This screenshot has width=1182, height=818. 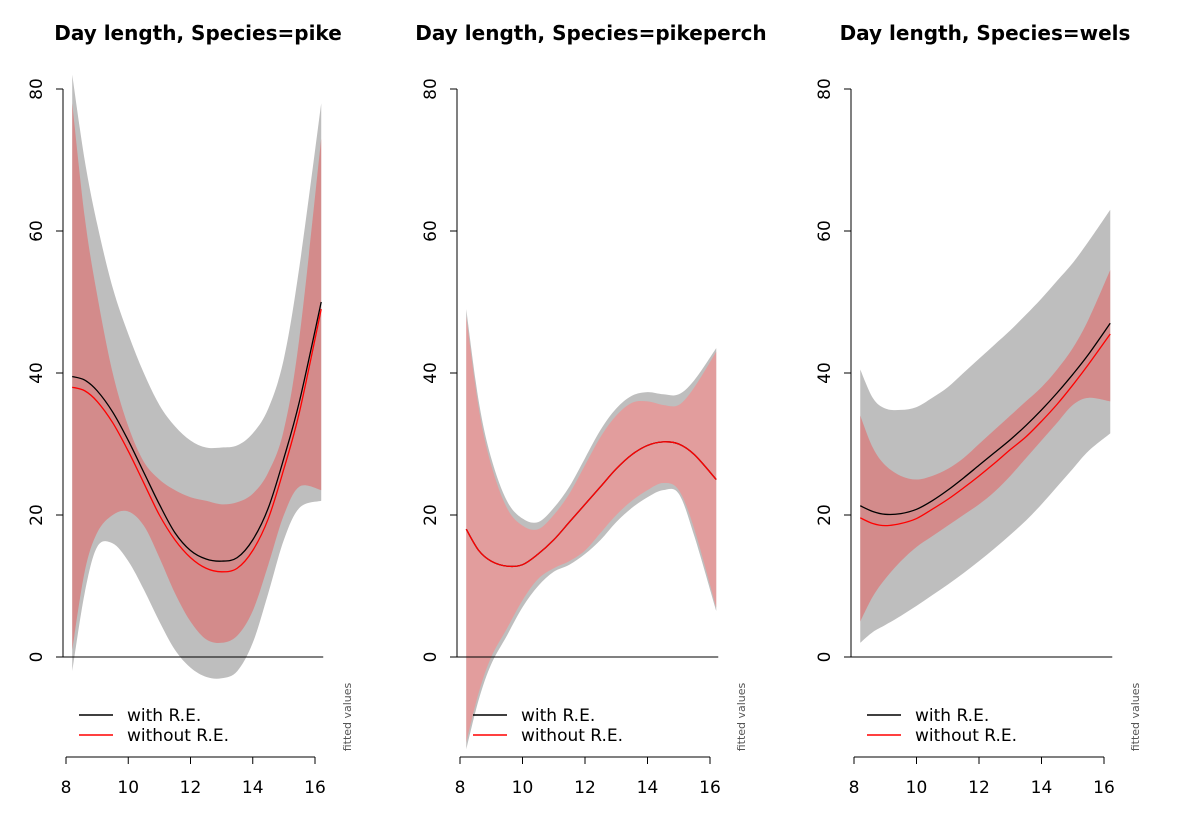 I want to click on chart-title: Day length, Species=pike, so click(x=198, y=33).